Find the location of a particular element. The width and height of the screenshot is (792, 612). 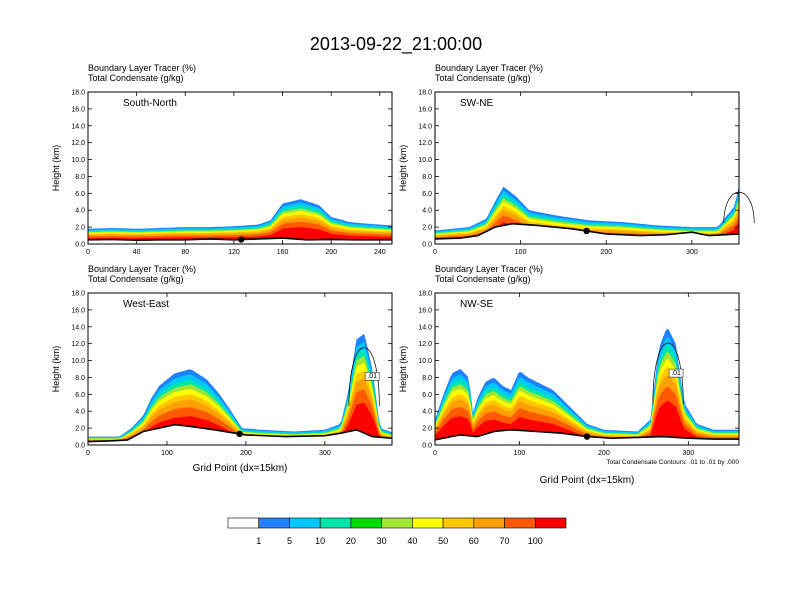

x-tick-label: 160 is located at coordinates (283, 252).